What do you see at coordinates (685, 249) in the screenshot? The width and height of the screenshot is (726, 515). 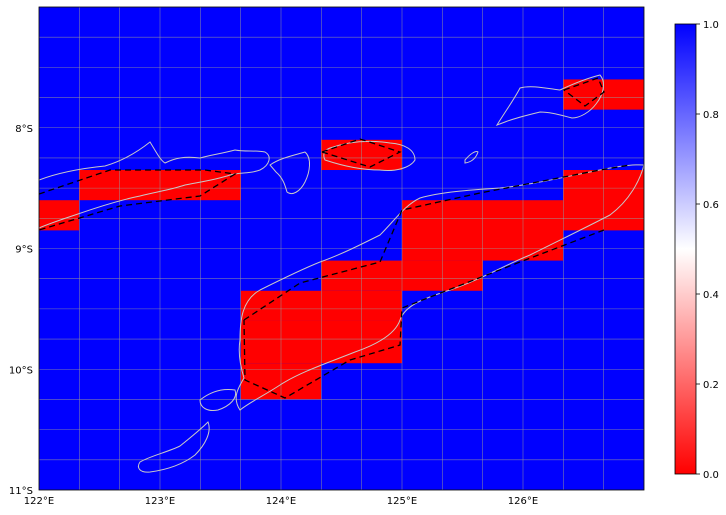 I see `colorbar-gradient` at bounding box center [685, 249].